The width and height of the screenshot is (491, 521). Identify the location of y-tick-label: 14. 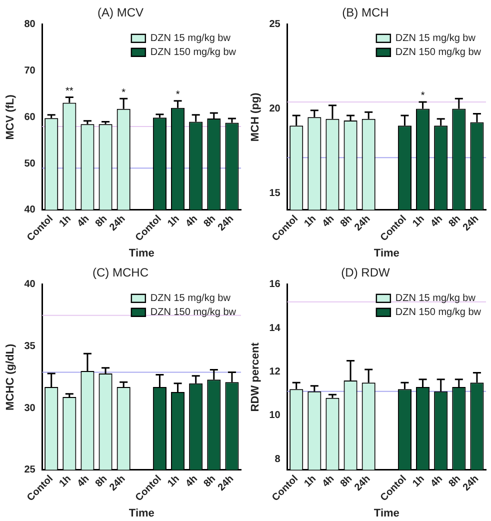
(275, 328).